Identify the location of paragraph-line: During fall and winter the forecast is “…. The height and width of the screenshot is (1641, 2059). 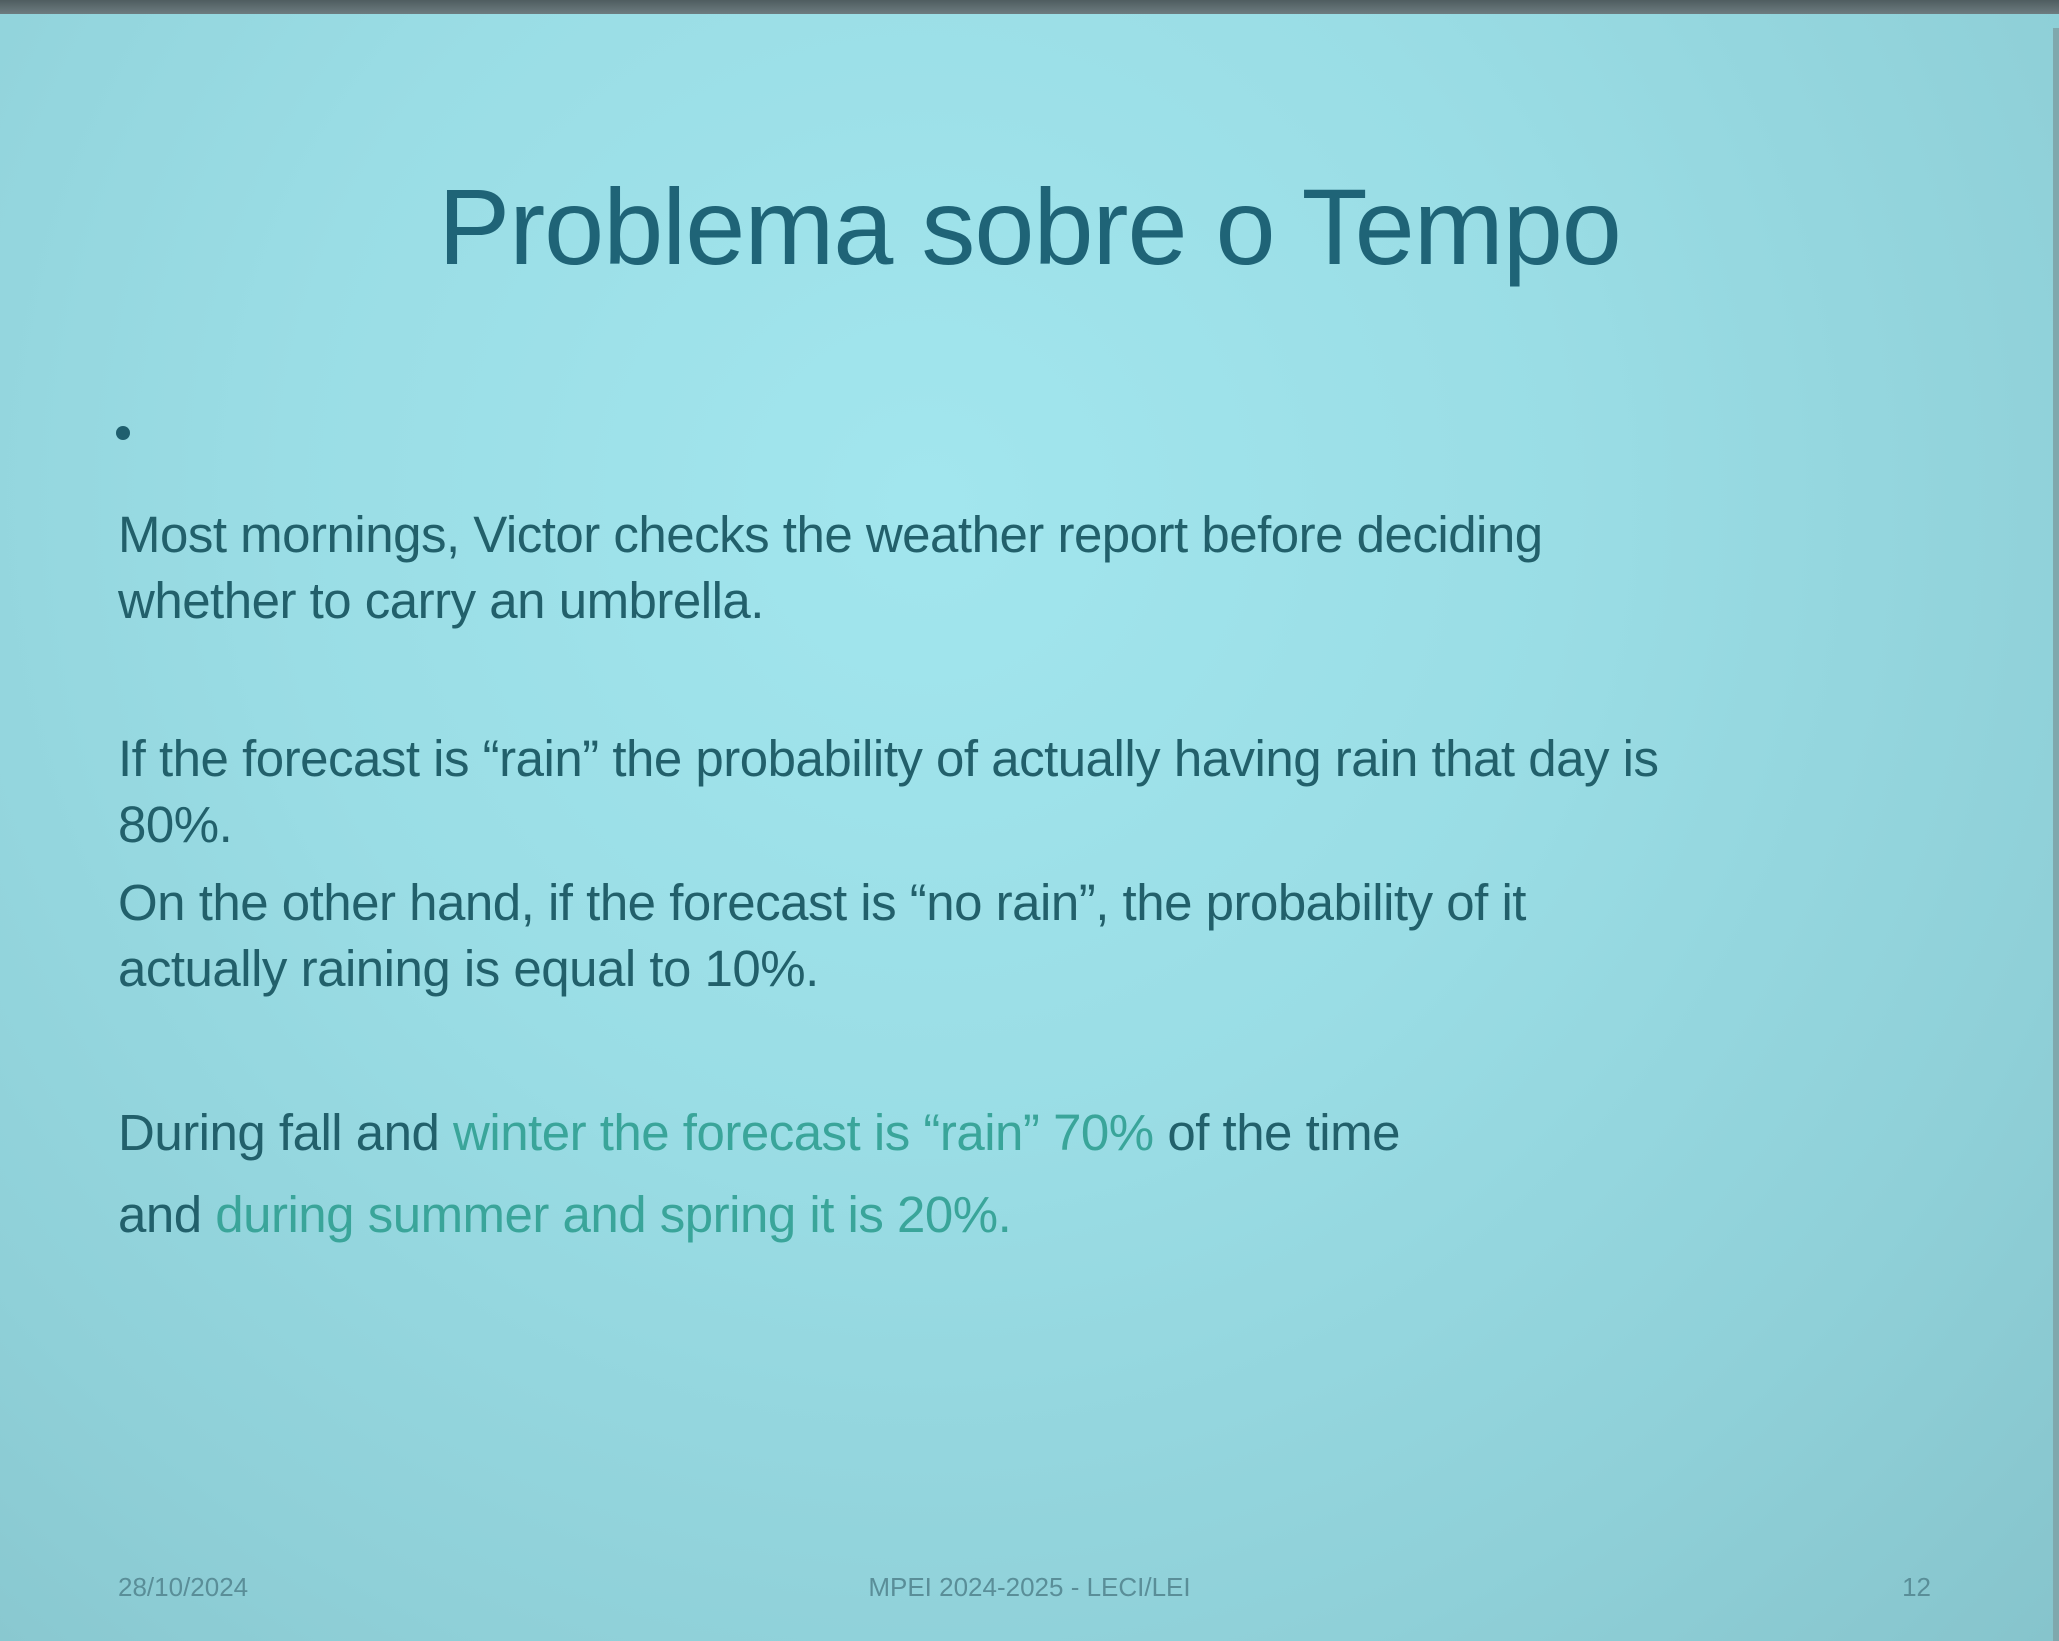
(759, 1133).